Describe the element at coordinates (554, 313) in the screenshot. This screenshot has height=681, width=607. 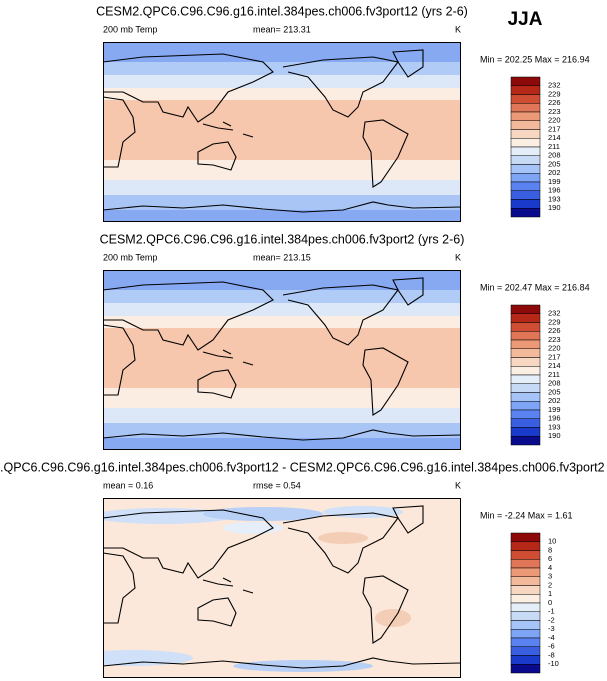
I see `colorbar-label: 232` at that location.